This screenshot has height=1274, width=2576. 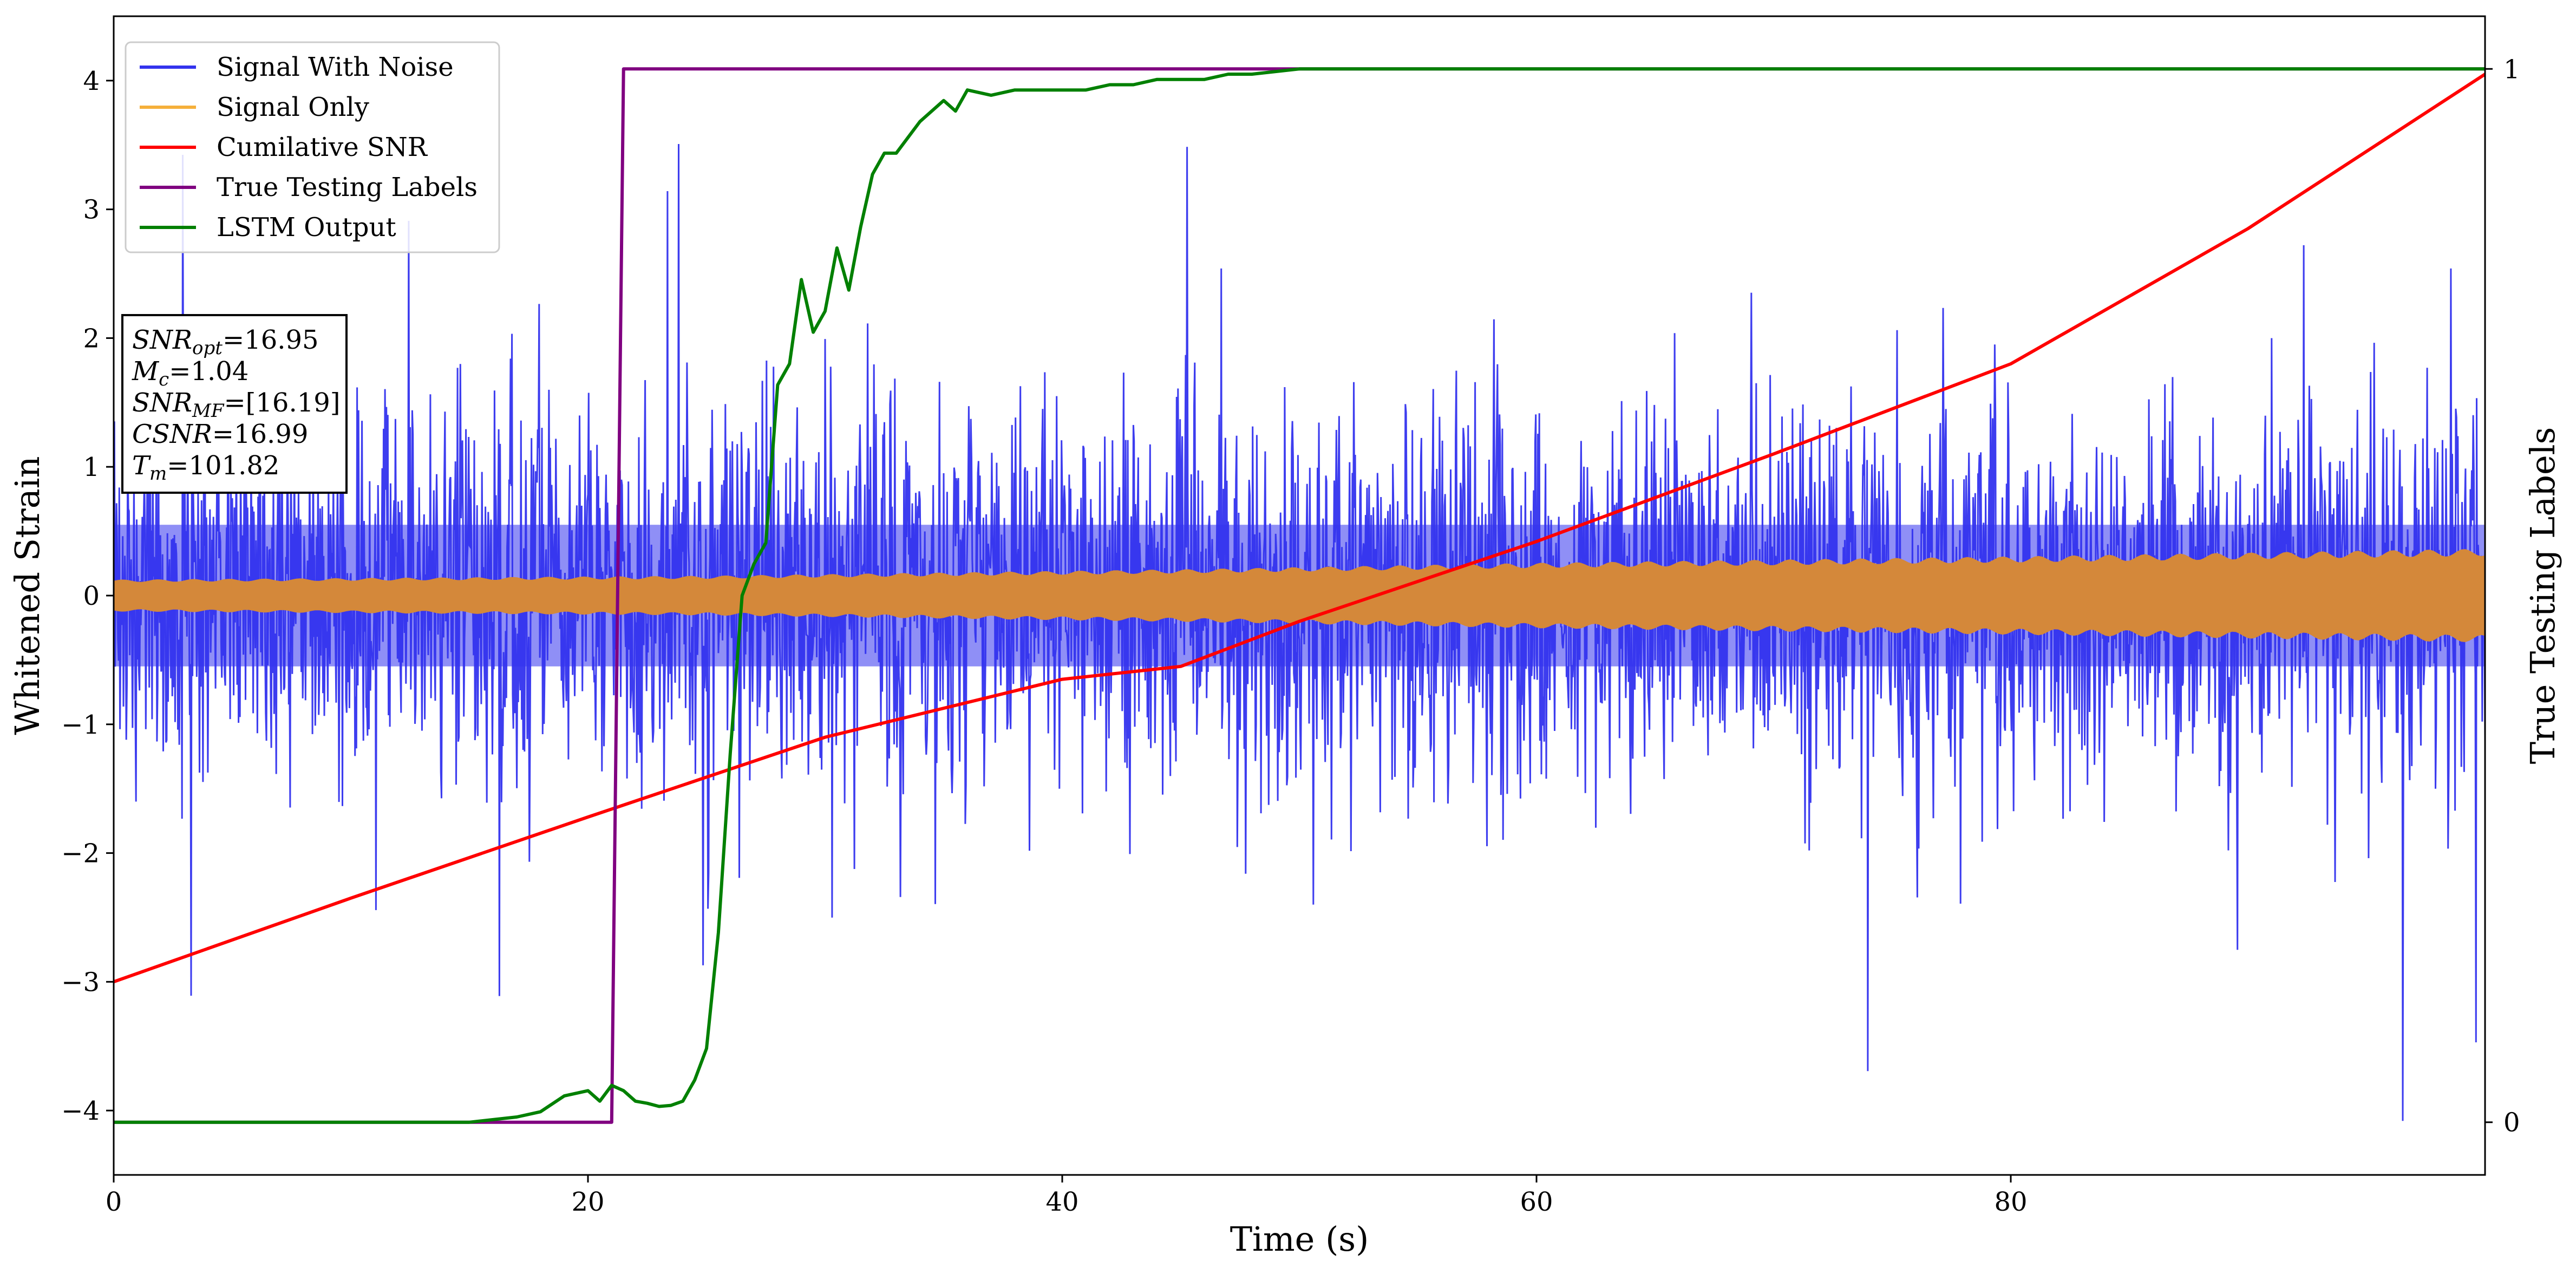 What do you see at coordinates (588, 1202) in the screenshot?
I see `x-tick-label: 20` at bounding box center [588, 1202].